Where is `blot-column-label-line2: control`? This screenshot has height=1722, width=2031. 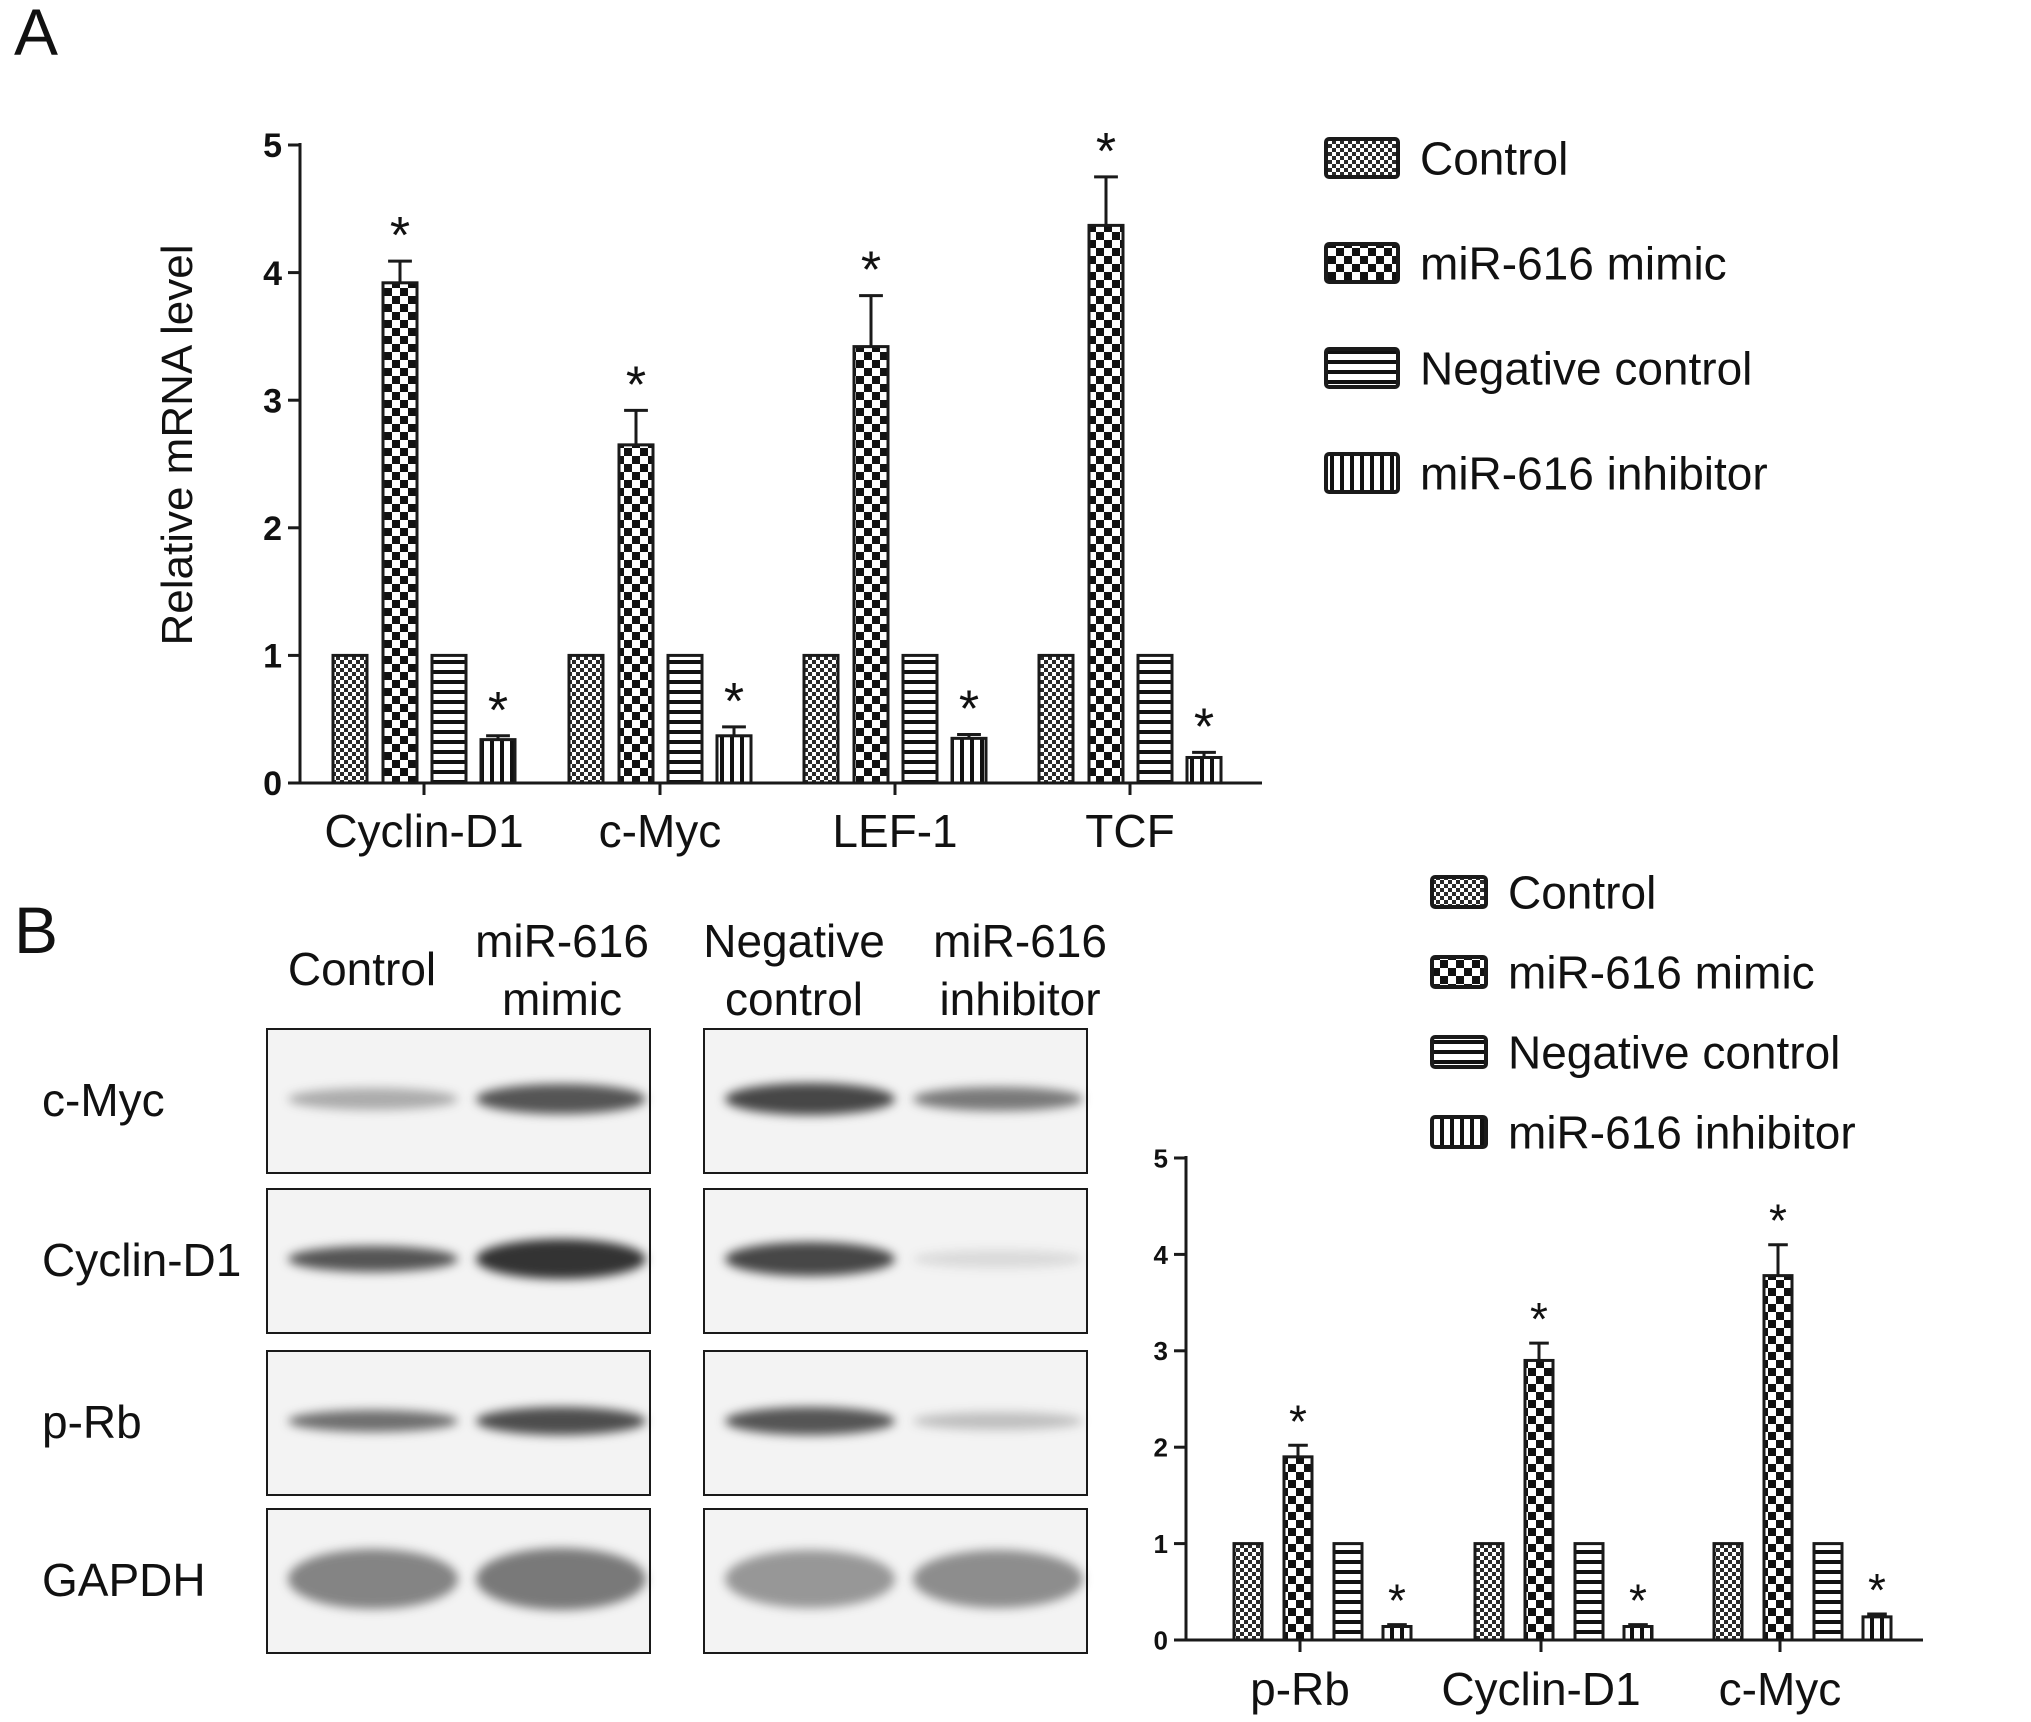
blot-column-label-line2: control is located at coordinates (794, 999).